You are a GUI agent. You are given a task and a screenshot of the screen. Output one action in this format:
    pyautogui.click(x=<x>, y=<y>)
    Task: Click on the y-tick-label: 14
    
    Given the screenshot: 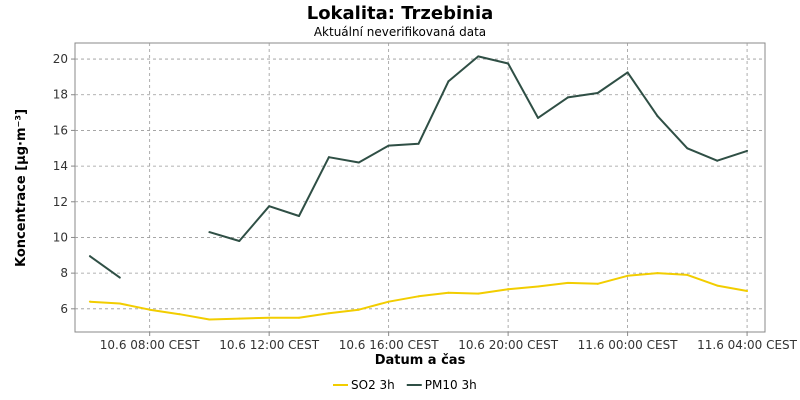 What is the action you would take?
    pyautogui.click(x=60, y=166)
    